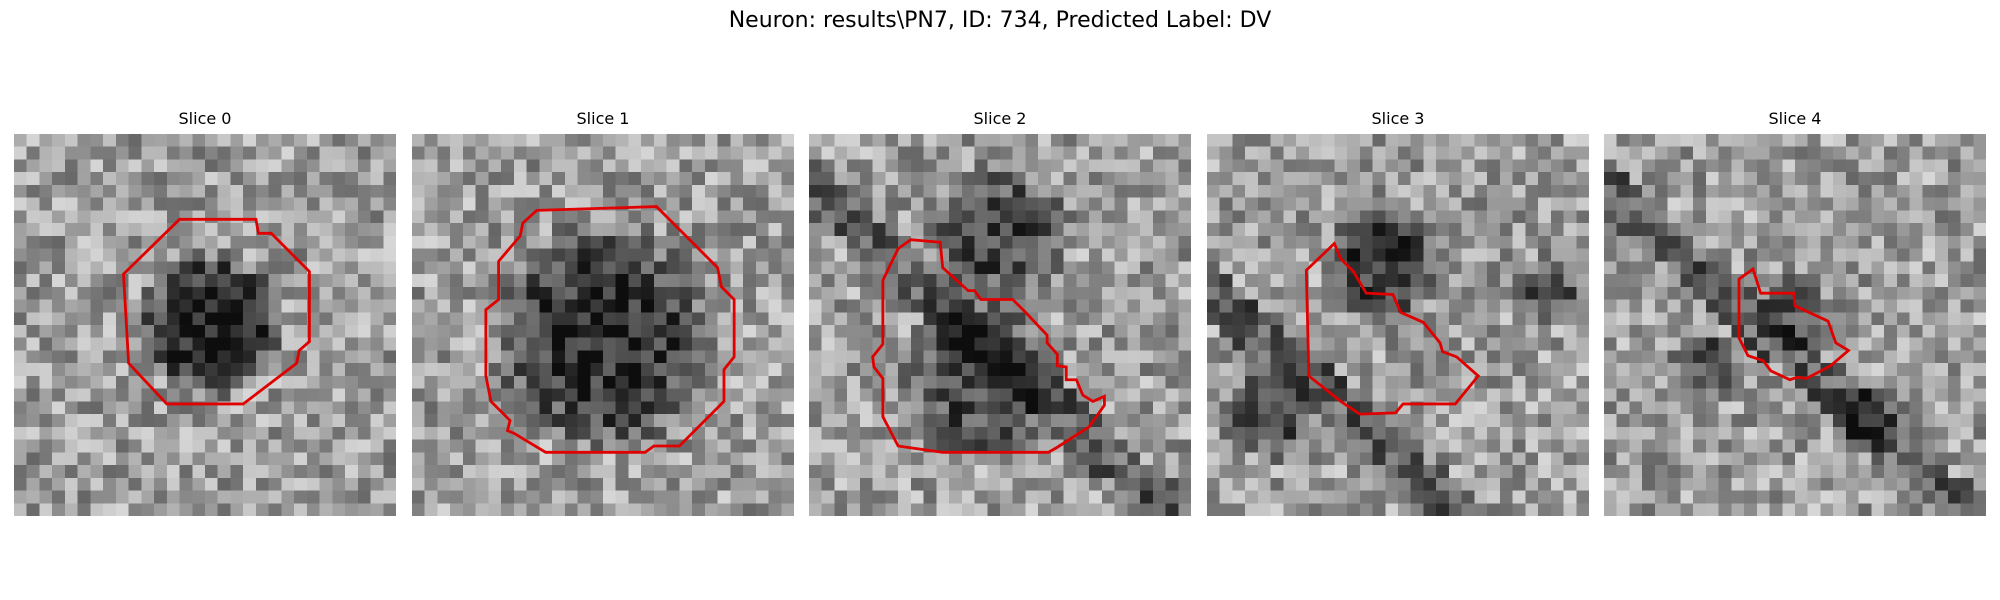  I want to click on slice-panel-1: Slice 1, so click(603, 313).